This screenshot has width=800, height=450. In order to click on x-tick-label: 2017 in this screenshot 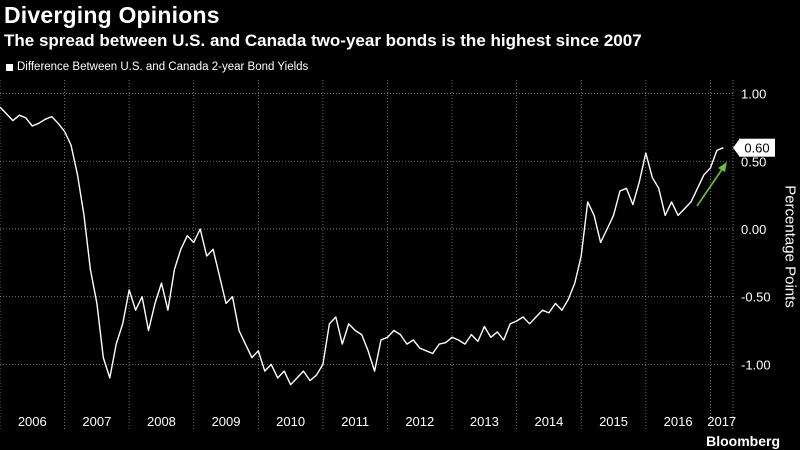, I will do `click(721, 421)`.